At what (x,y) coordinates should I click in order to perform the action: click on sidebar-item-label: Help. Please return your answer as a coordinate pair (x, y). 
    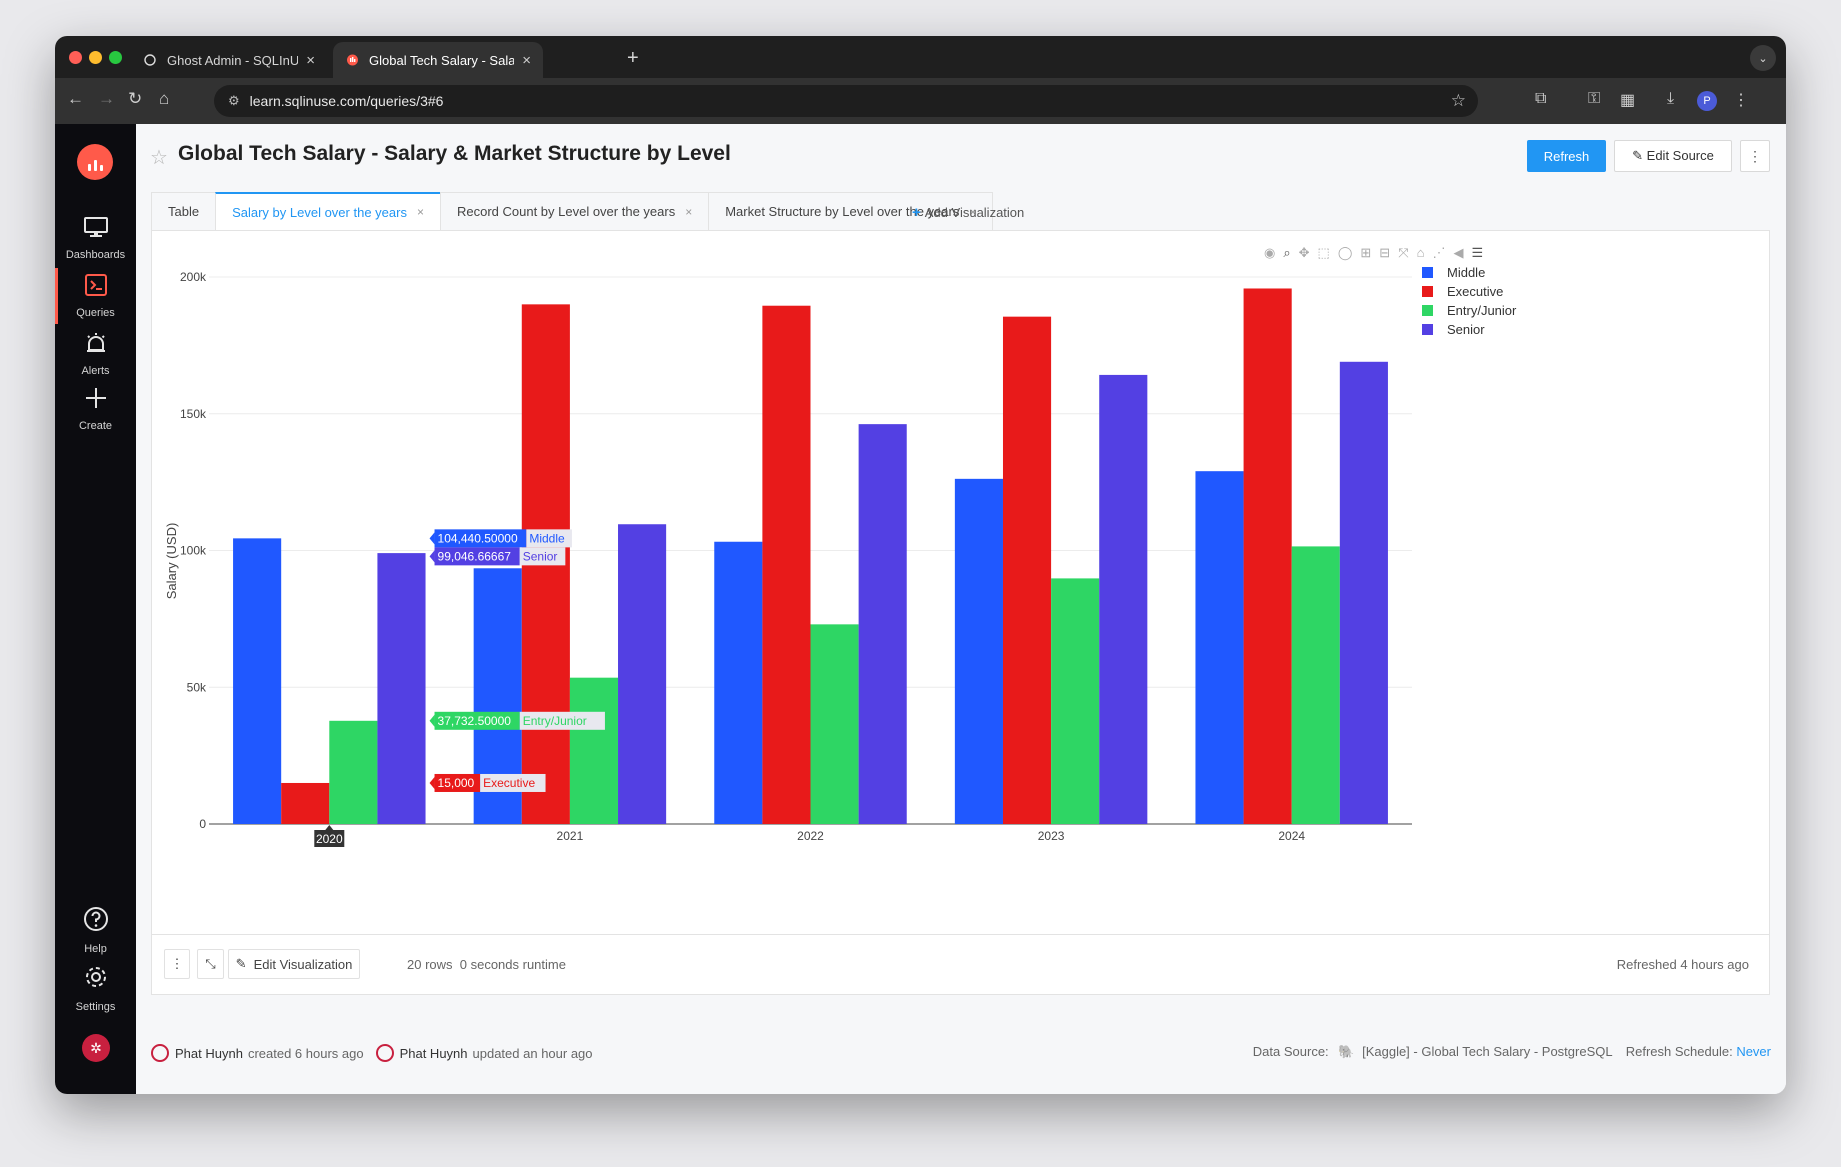
    Looking at the image, I should click on (95, 949).